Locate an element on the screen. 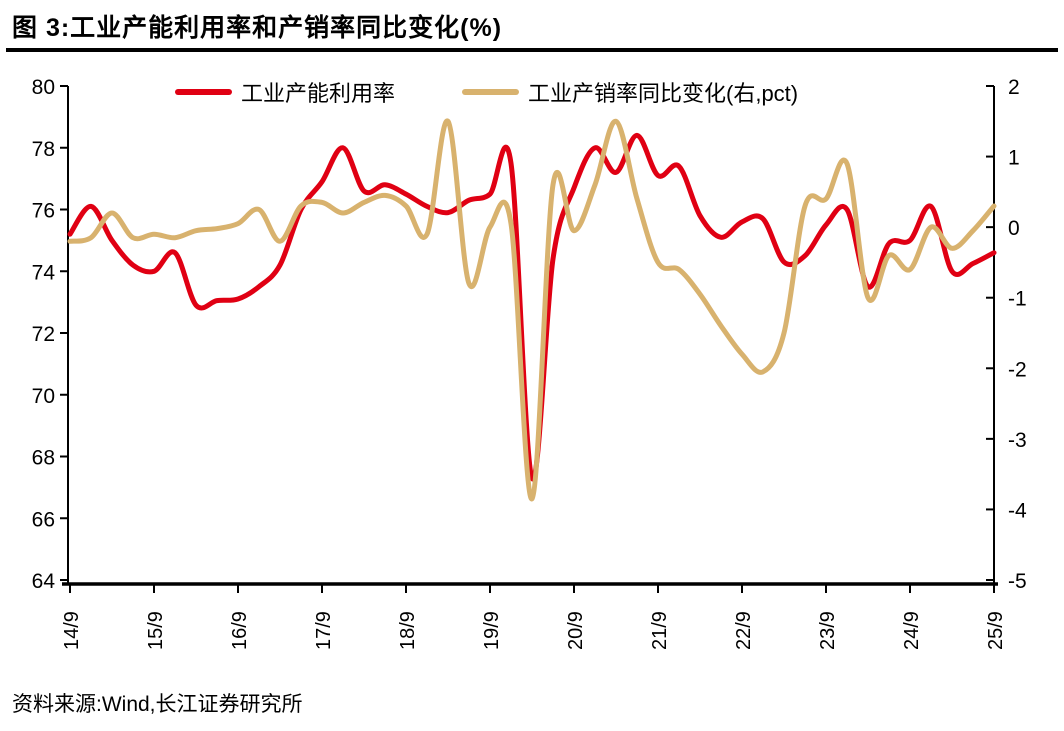 This screenshot has height=731, width=1064. legend-label-sales-ratio-yoy: 工业产销率同比变化(右,pct) is located at coordinates (663, 93).